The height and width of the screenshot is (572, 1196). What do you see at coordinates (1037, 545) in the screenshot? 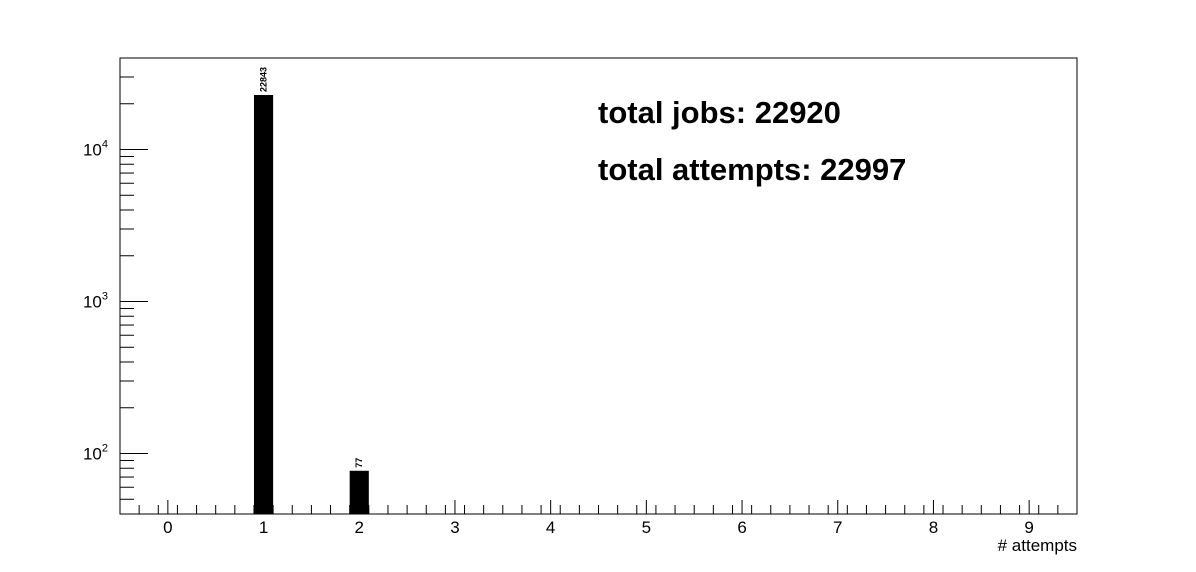
I see `x-axis-label: # attempts` at bounding box center [1037, 545].